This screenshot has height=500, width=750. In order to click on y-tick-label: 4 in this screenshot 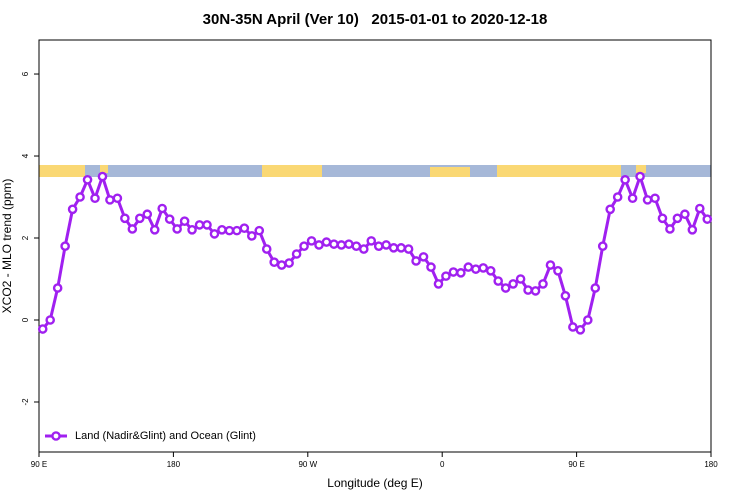, I will do `click(25, 155)`.